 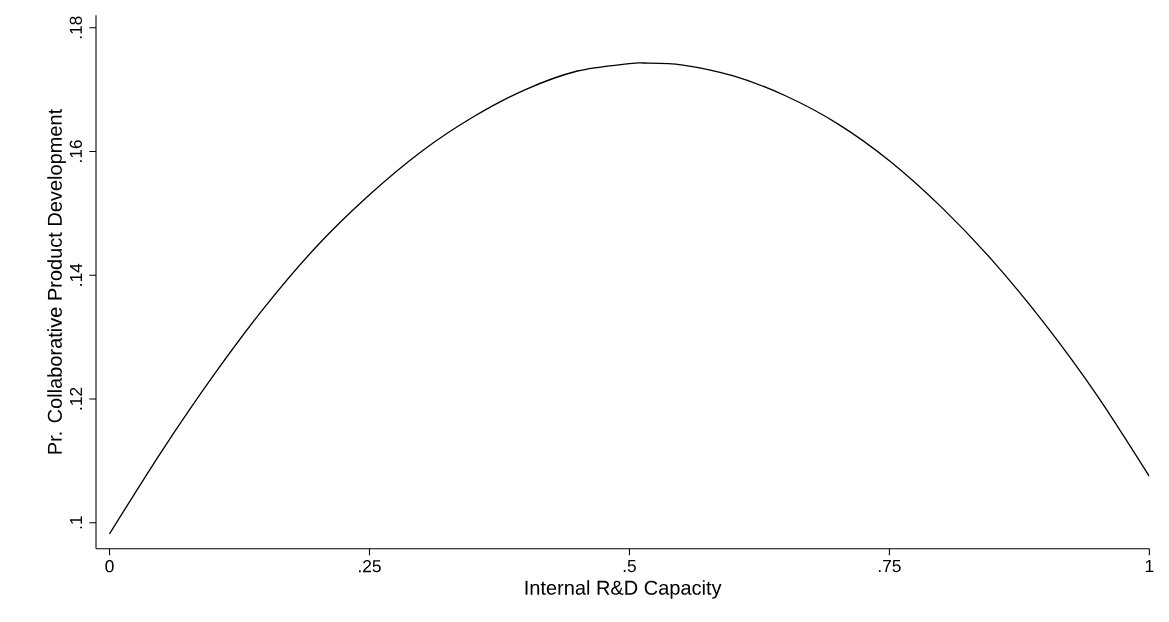 What do you see at coordinates (56, 281) in the screenshot?
I see `y-axis-title: Pr. Collaborative Product Development` at bounding box center [56, 281].